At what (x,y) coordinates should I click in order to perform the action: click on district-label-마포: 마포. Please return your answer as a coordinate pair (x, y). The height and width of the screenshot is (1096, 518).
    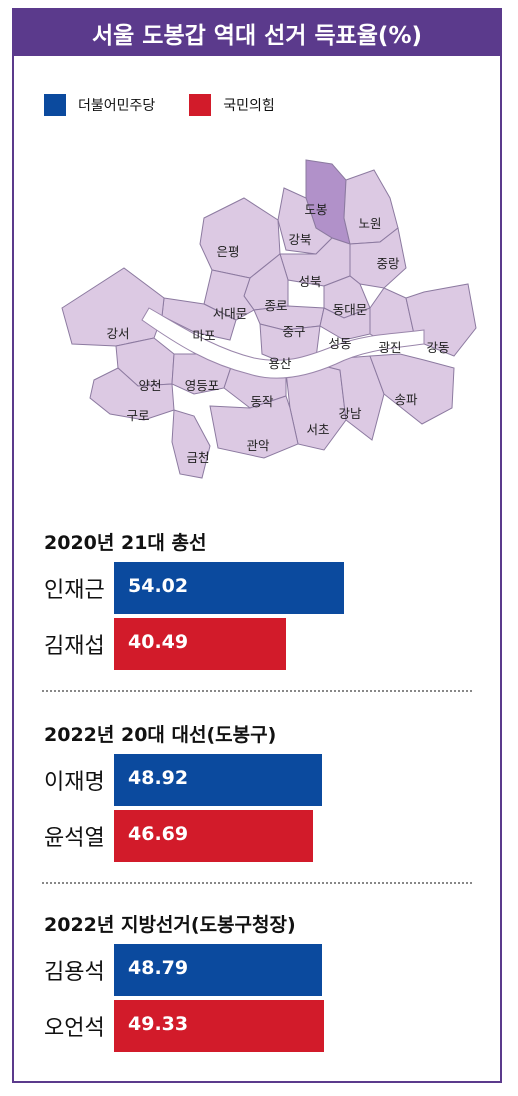
    Looking at the image, I should click on (203, 335).